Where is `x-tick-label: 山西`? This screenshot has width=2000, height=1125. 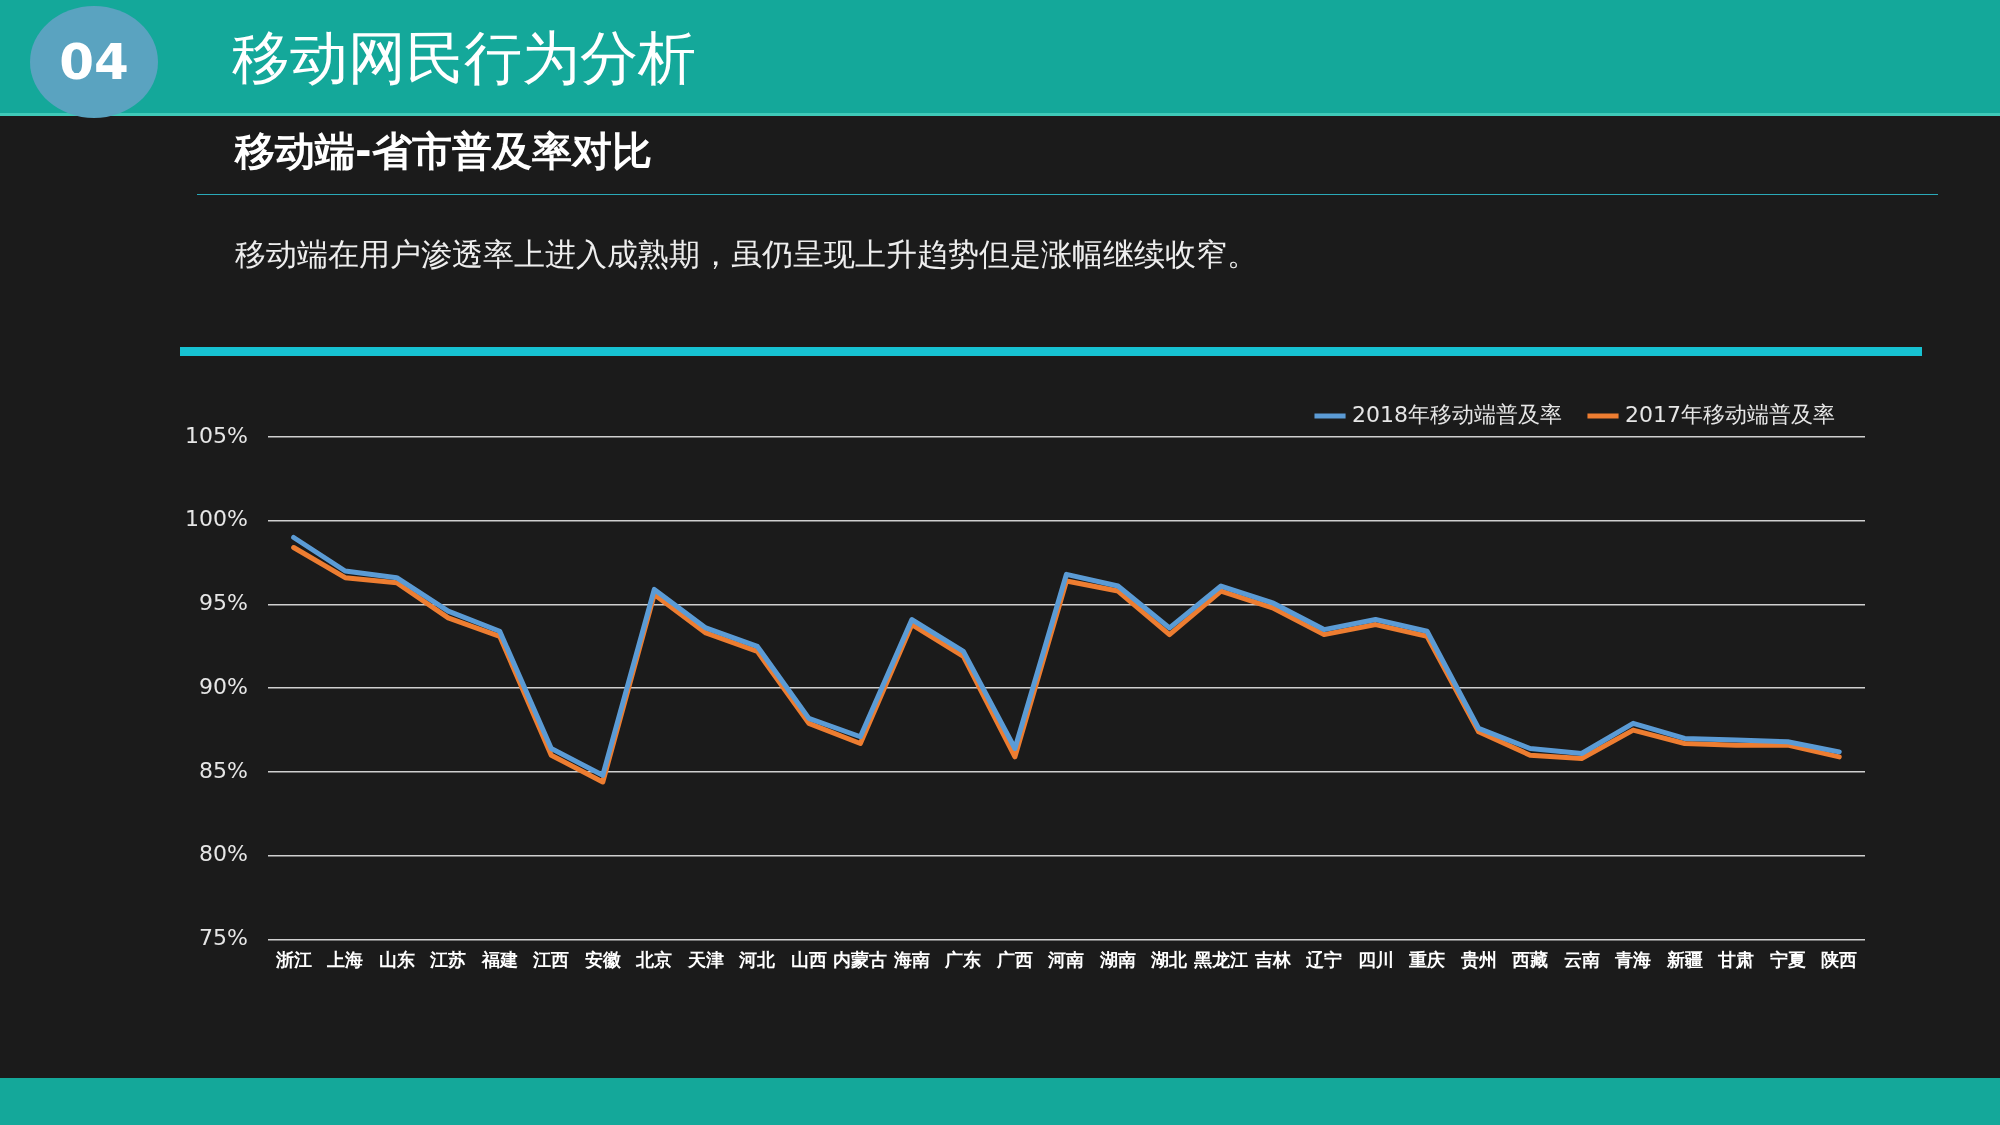 x-tick-label: 山西 is located at coordinates (808, 959).